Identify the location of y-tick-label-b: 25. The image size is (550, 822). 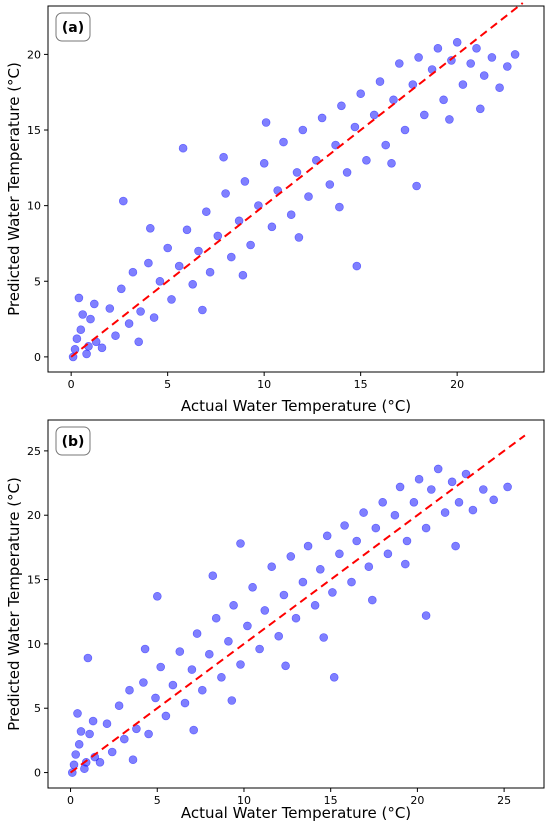
(34, 451).